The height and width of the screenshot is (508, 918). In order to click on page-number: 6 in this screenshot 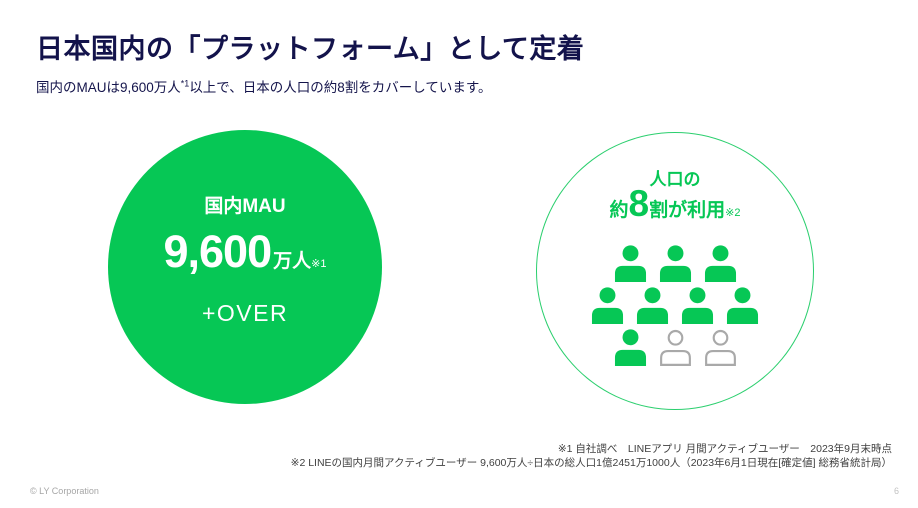, I will do `click(897, 491)`.